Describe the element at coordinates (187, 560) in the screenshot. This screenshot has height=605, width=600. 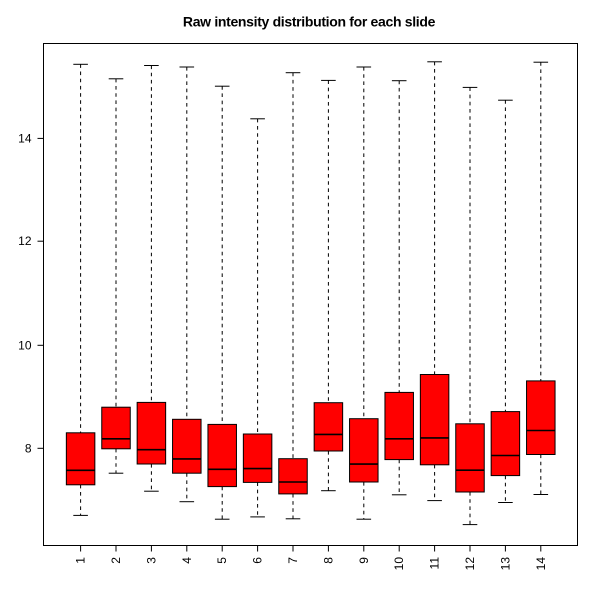
I see `svg-text: 4` at that location.